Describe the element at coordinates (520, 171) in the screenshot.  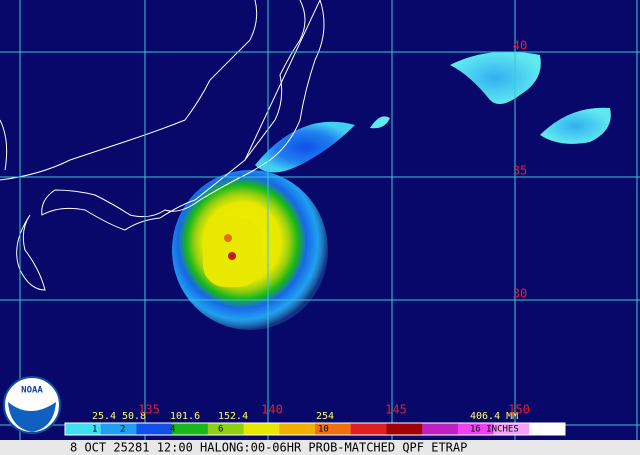
I see `lat-label: 35` at that location.